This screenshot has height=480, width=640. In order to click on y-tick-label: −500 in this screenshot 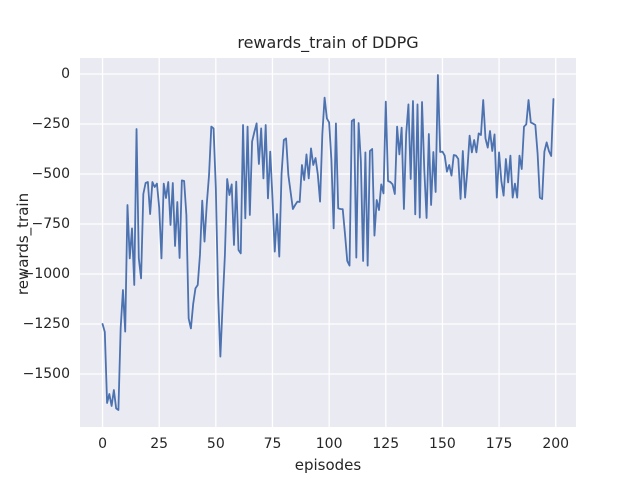, I will do `click(50, 174)`.